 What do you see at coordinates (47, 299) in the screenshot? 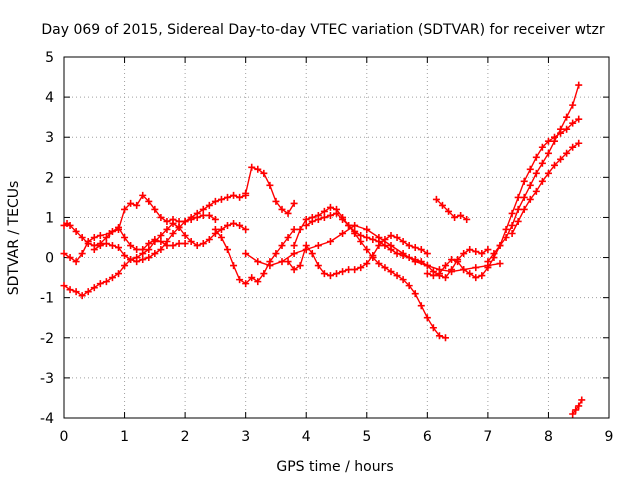
I see `y-tick-label: -1` at bounding box center [47, 299].